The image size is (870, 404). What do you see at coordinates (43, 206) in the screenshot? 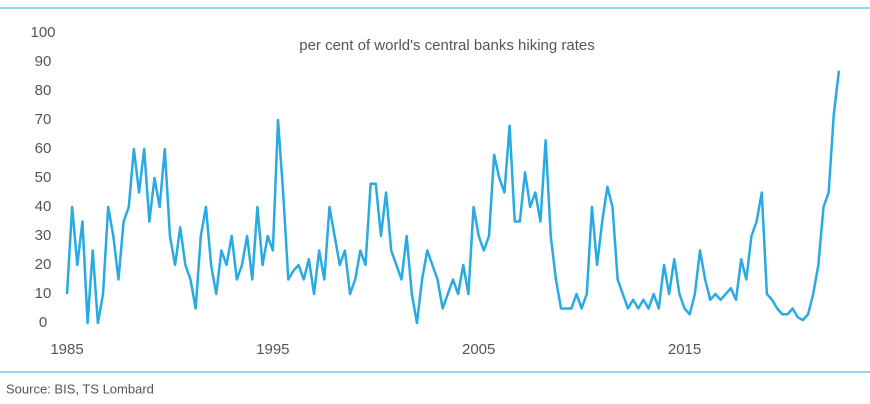
I see `y-tick-label: 40` at bounding box center [43, 206].